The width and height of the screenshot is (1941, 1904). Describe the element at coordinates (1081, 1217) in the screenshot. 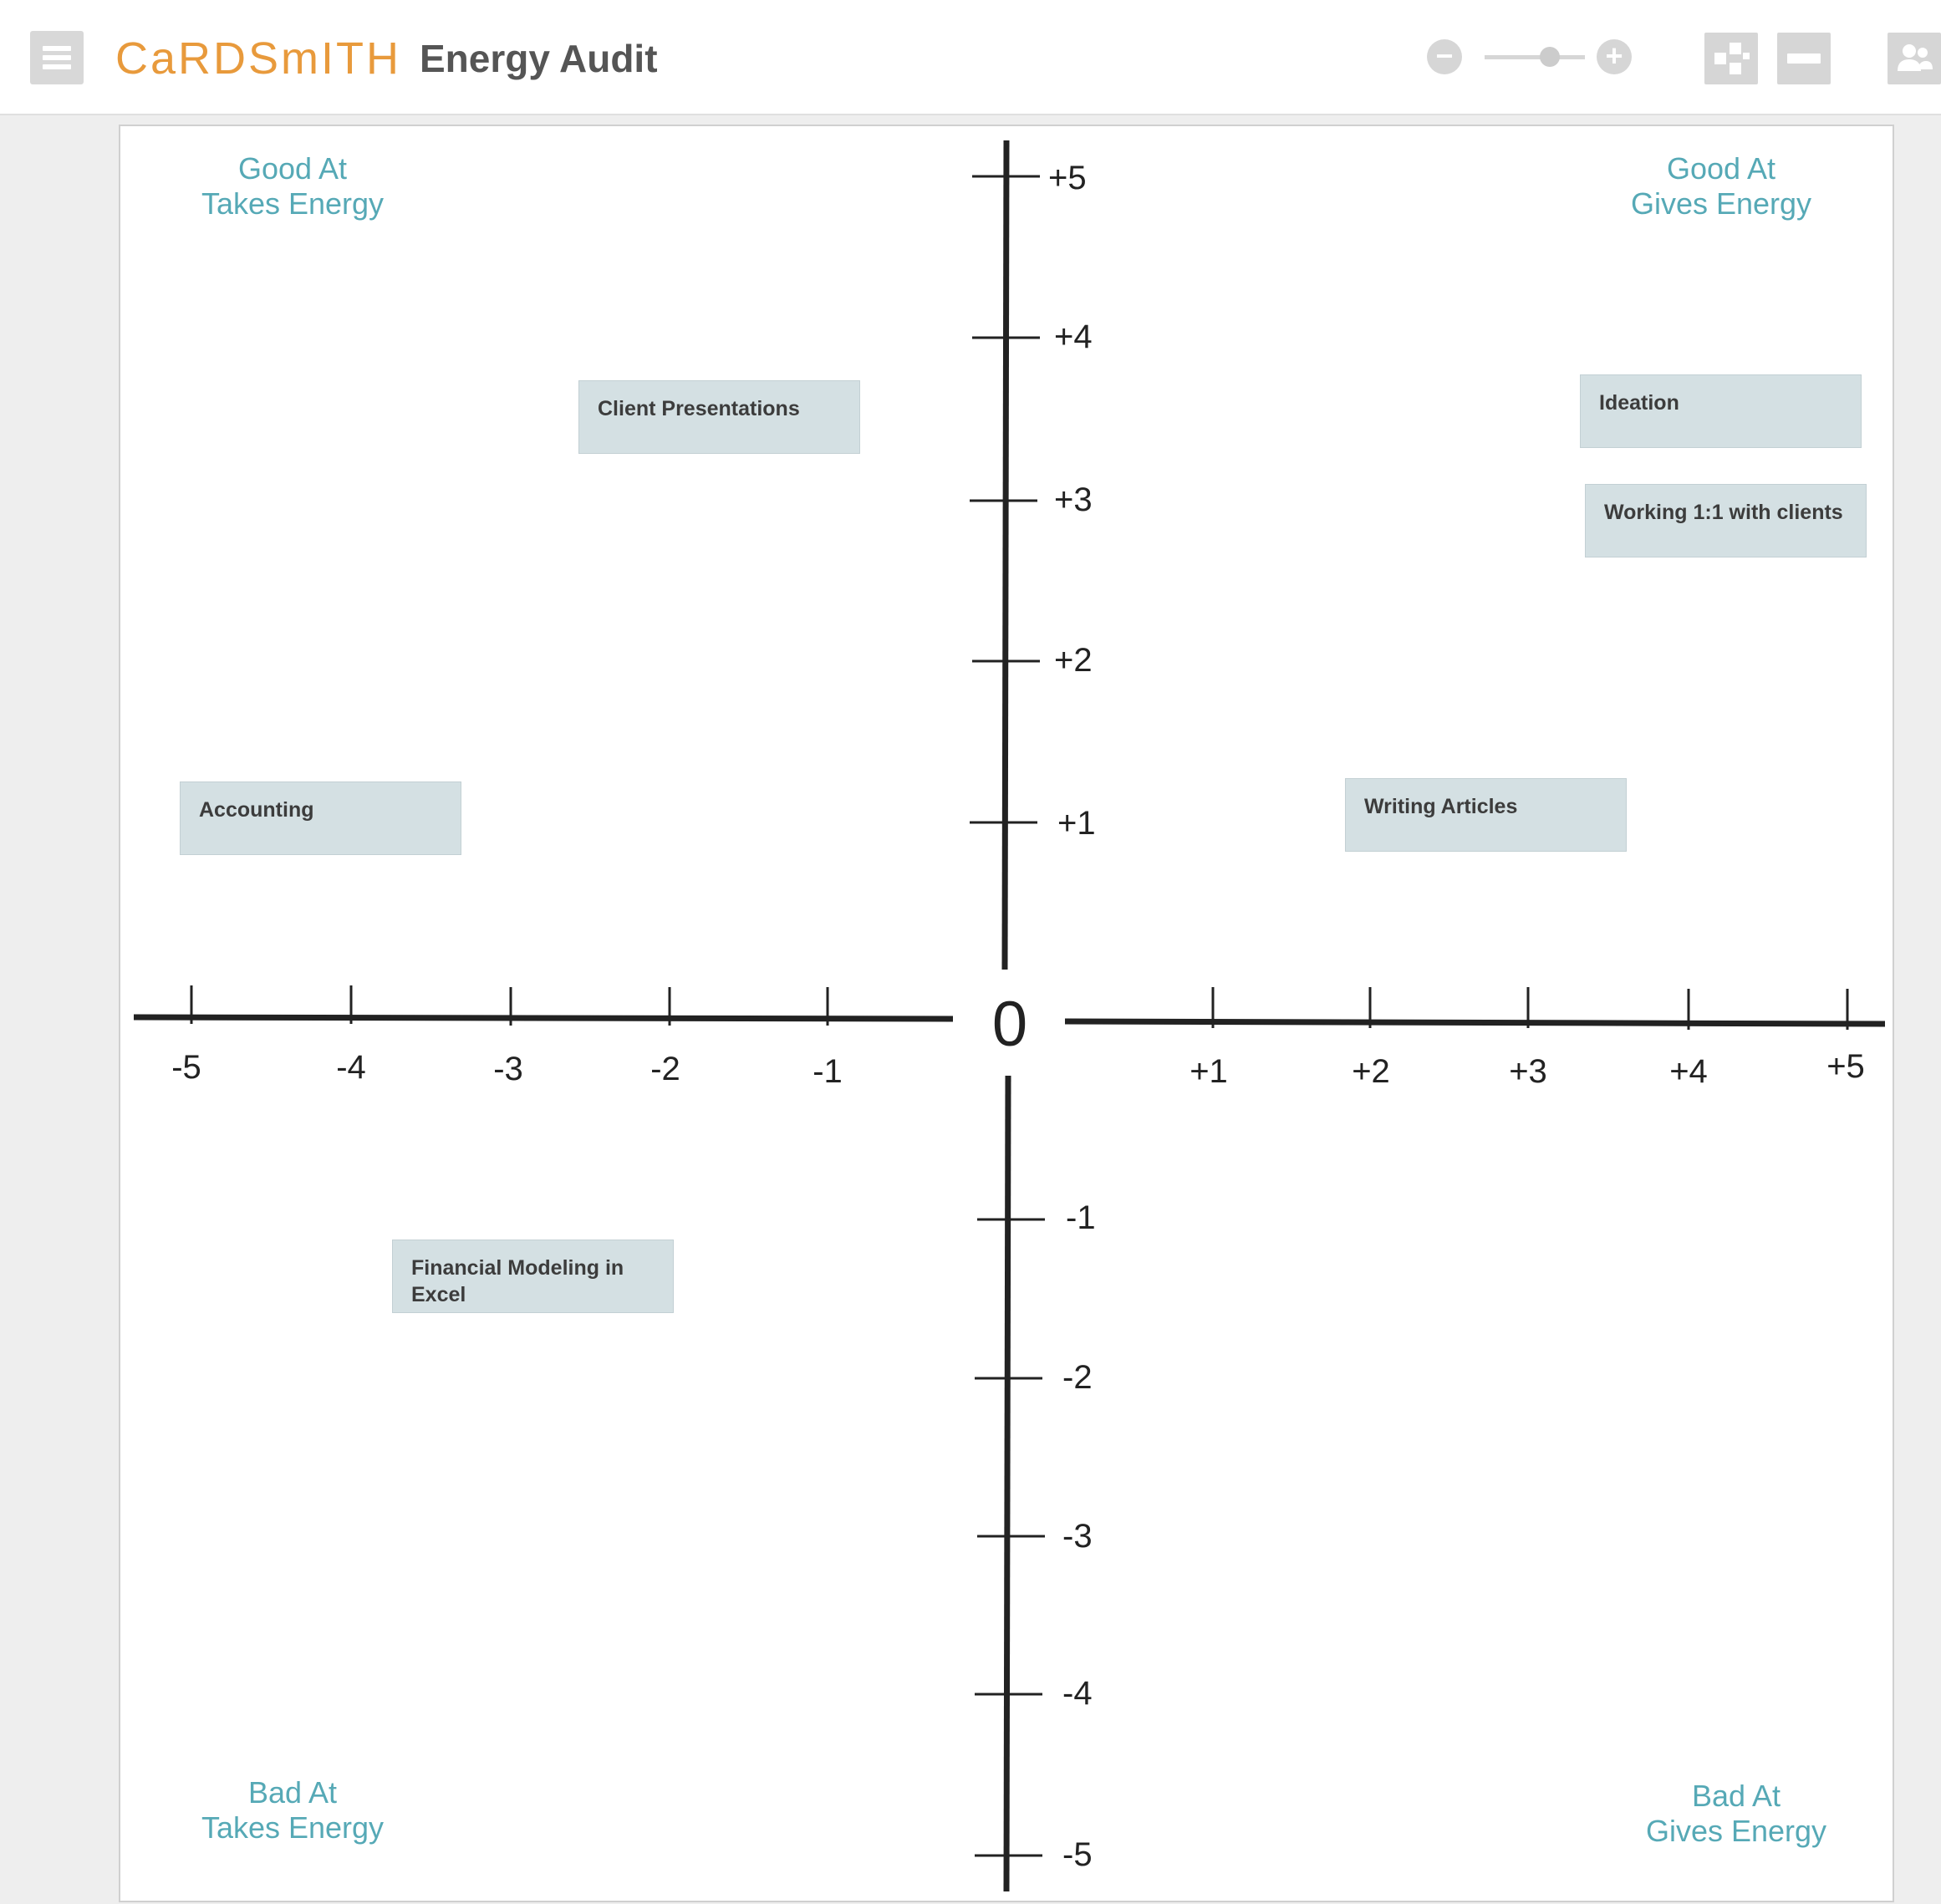

I see `y-tick-label: -1` at that location.